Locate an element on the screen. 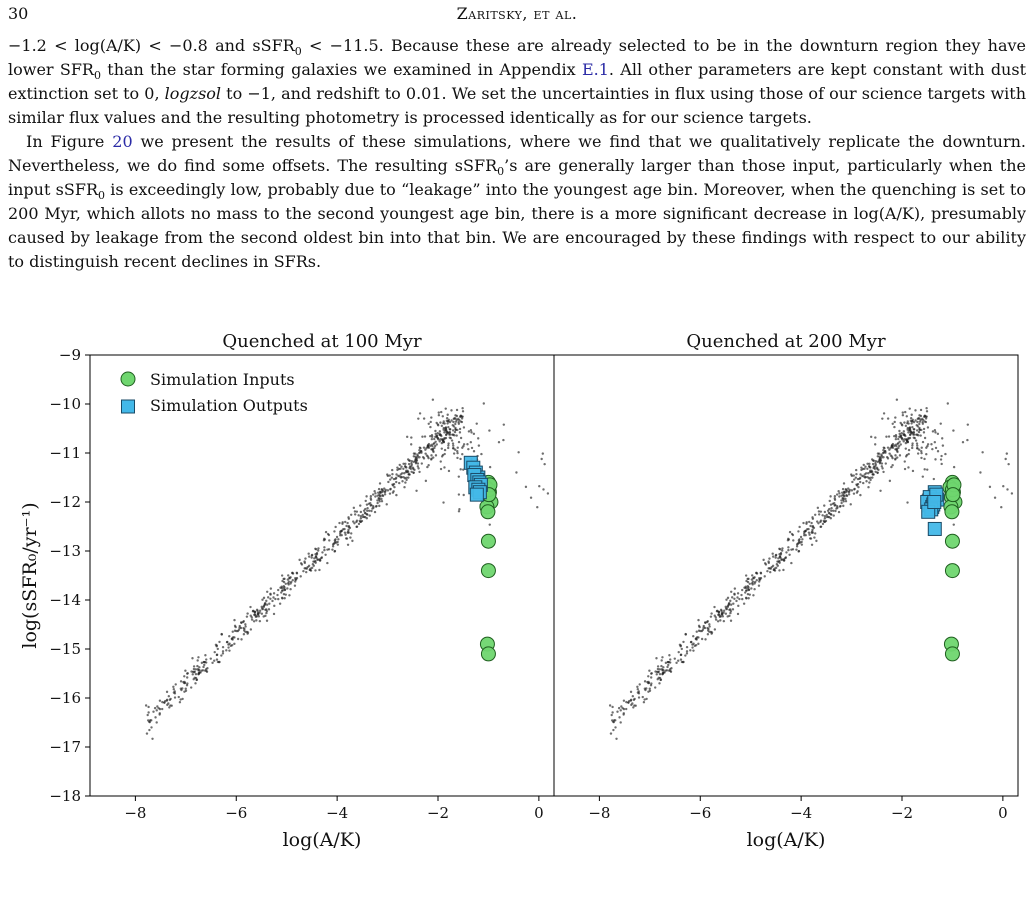 The image size is (1034, 901). y-tick-label: −16 is located at coordinates (65, 698).